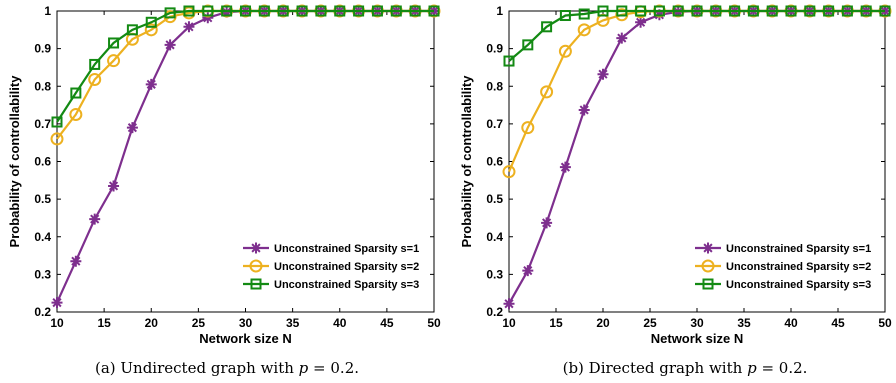 The height and width of the screenshot is (383, 896). I want to click on x-tick-label: 50, so click(885, 323).